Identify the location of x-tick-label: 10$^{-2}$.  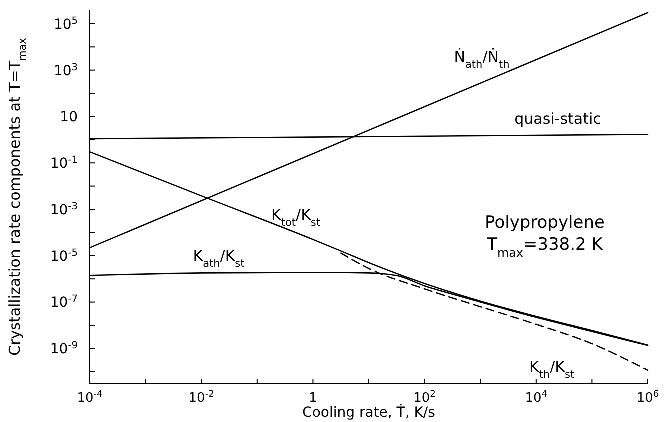
(201, 398).